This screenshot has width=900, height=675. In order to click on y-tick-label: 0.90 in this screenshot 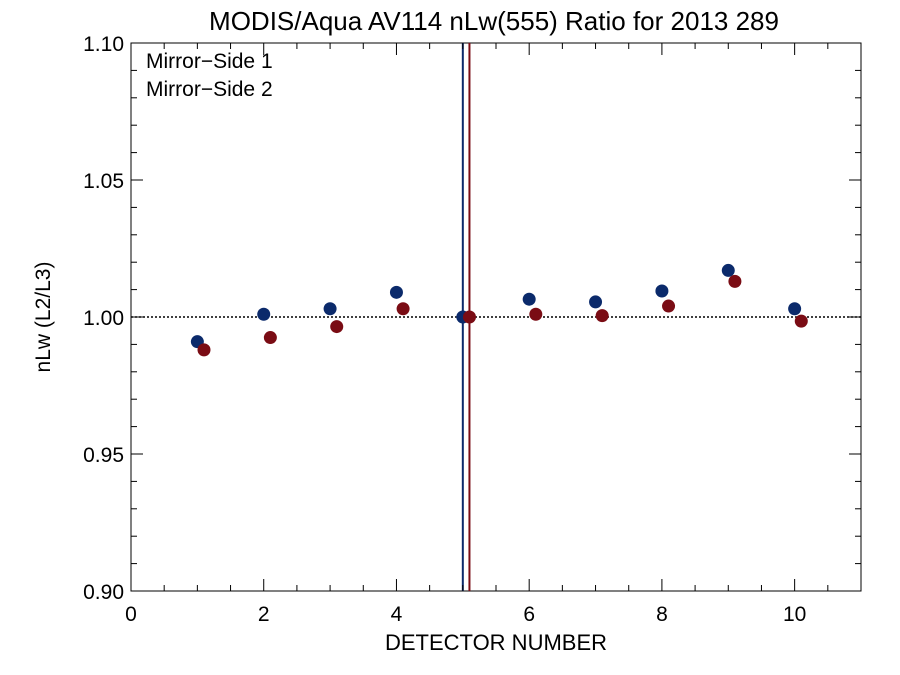, I will do `click(103, 592)`.